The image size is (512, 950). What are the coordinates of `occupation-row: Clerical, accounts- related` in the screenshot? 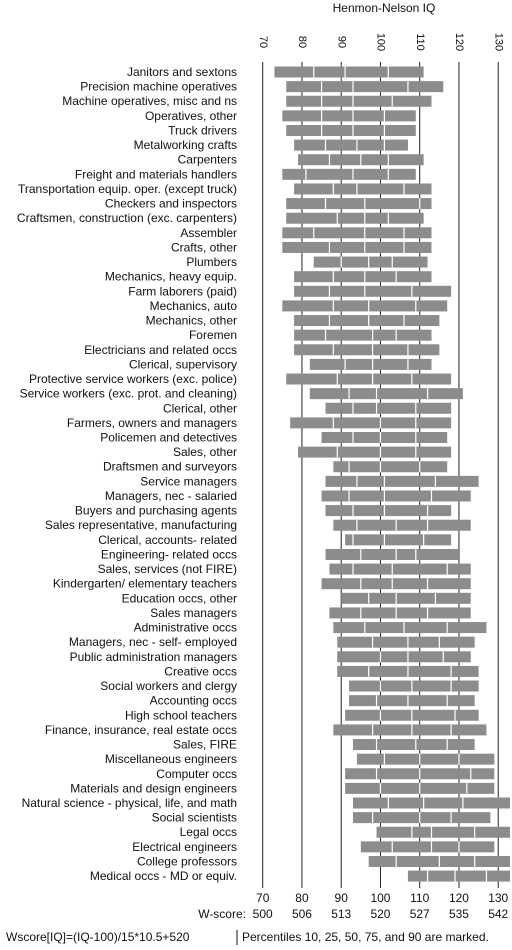 It's located at (275, 540).